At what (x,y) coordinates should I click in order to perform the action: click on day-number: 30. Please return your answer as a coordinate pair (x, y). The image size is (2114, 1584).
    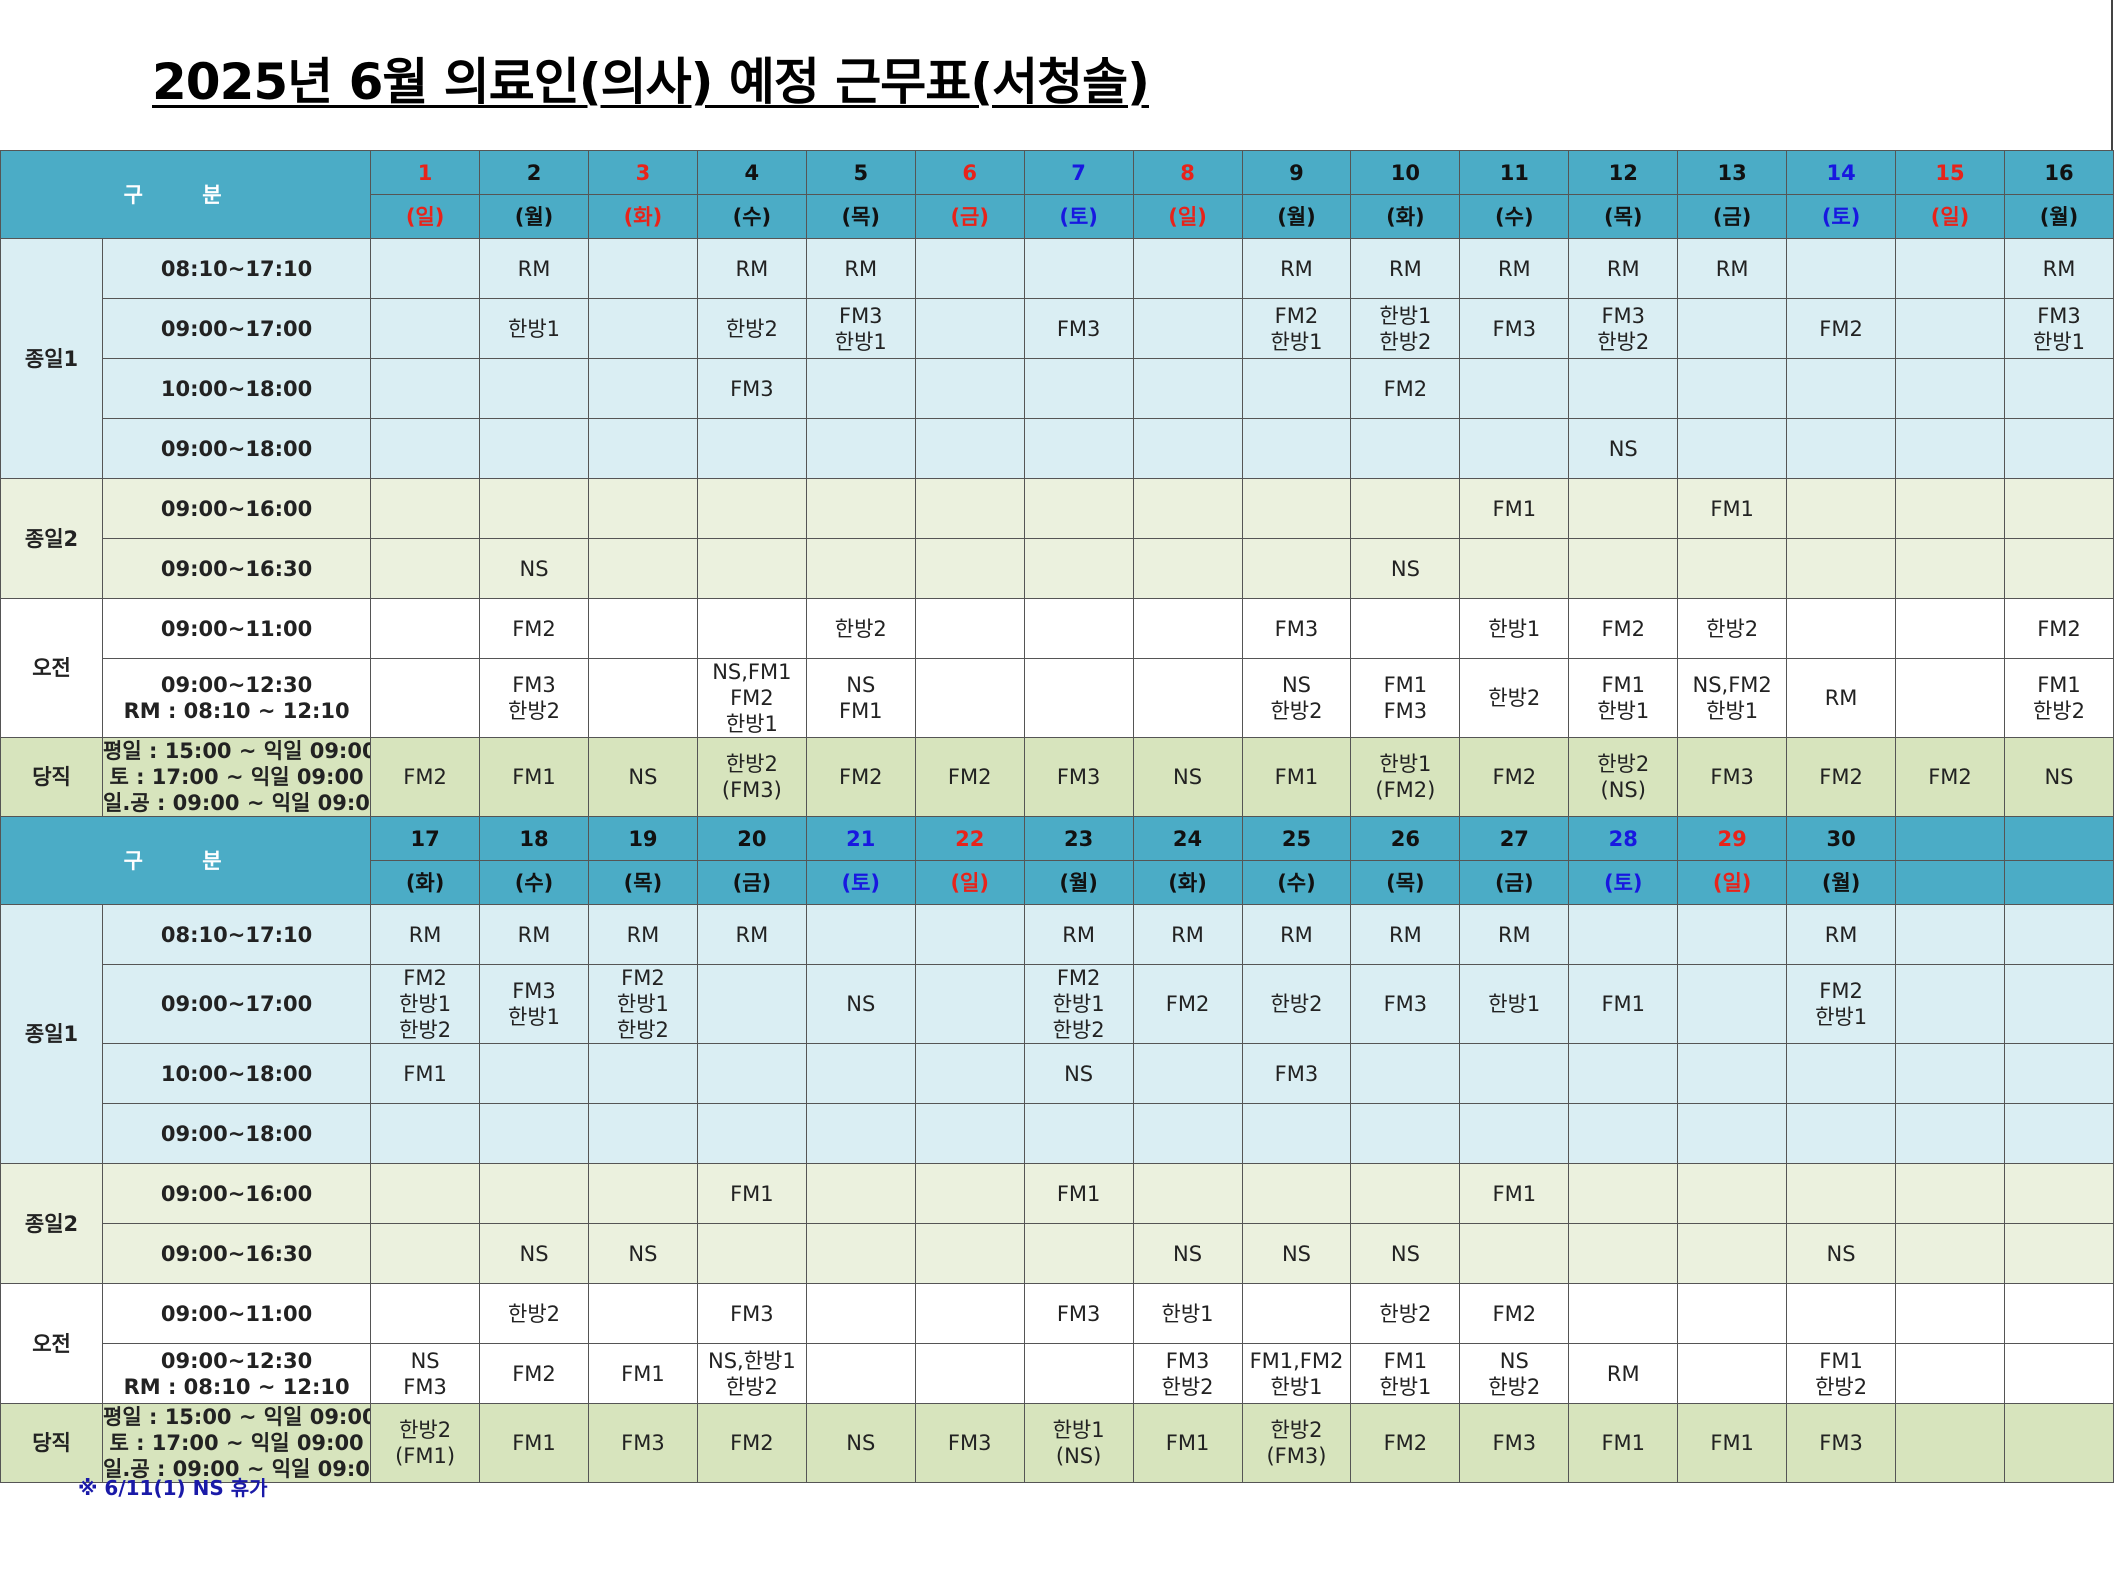
    Looking at the image, I should click on (1841, 838).